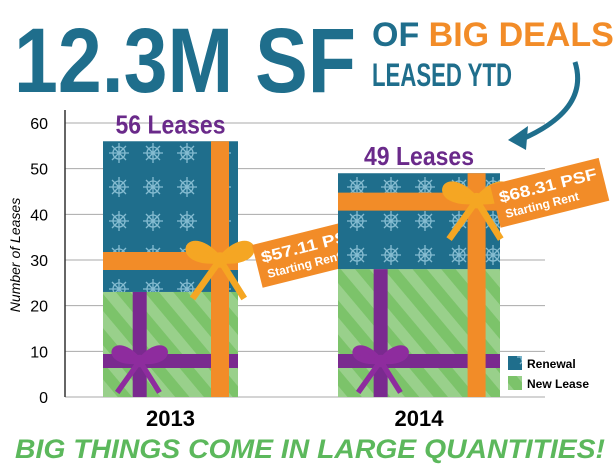 Image resolution: width=615 pixels, height=470 pixels. I want to click on footer: BIG THINGS COME IN LARGE QUANTITIES!, so click(310, 449).